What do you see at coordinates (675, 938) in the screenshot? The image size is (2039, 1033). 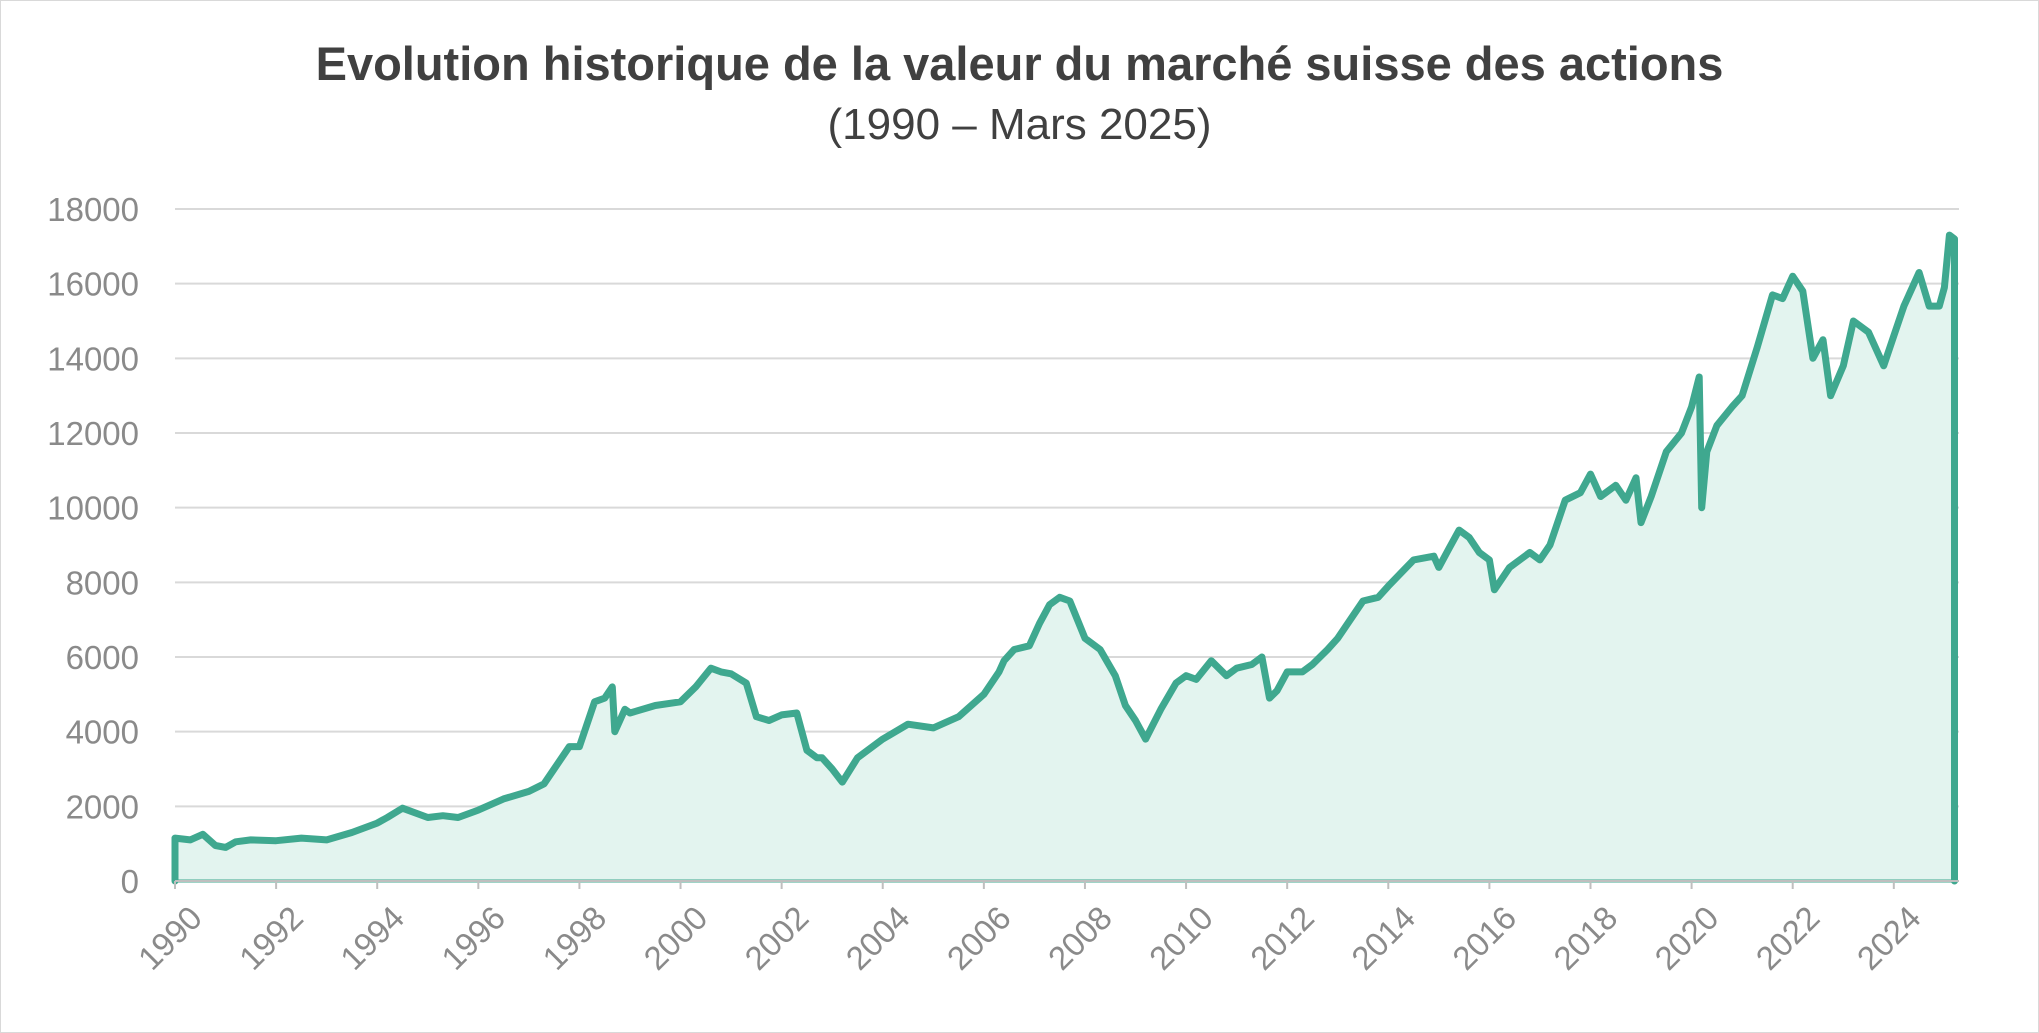 I see `x-tick-label: 2000` at bounding box center [675, 938].